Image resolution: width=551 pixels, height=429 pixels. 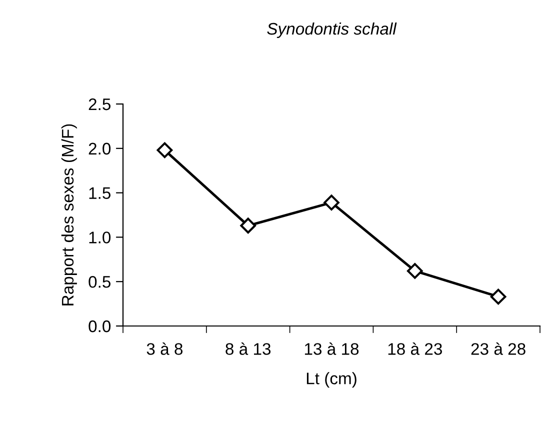 I want to click on x-tick-label: 13 à 18, so click(x=331, y=348).